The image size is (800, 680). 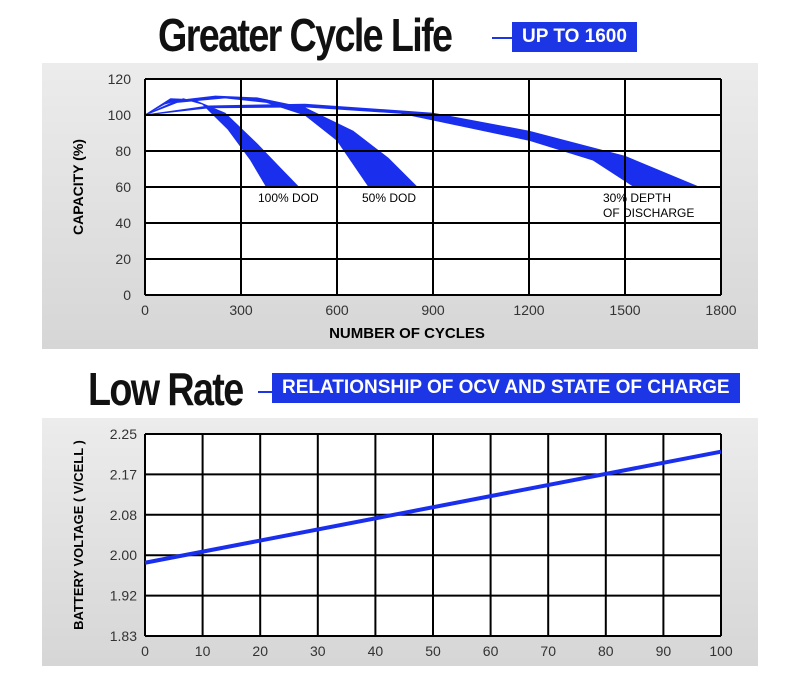 I want to click on y-axis-label: BATTERY VOLTAGE ( V/CELL ), so click(x=78, y=535).